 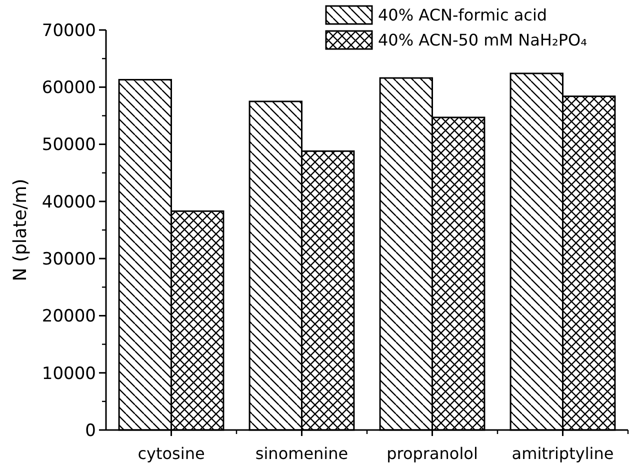 What do you see at coordinates (69, 374) in the screenshot?
I see `y-tick-label: 10000` at bounding box center [69, 374].